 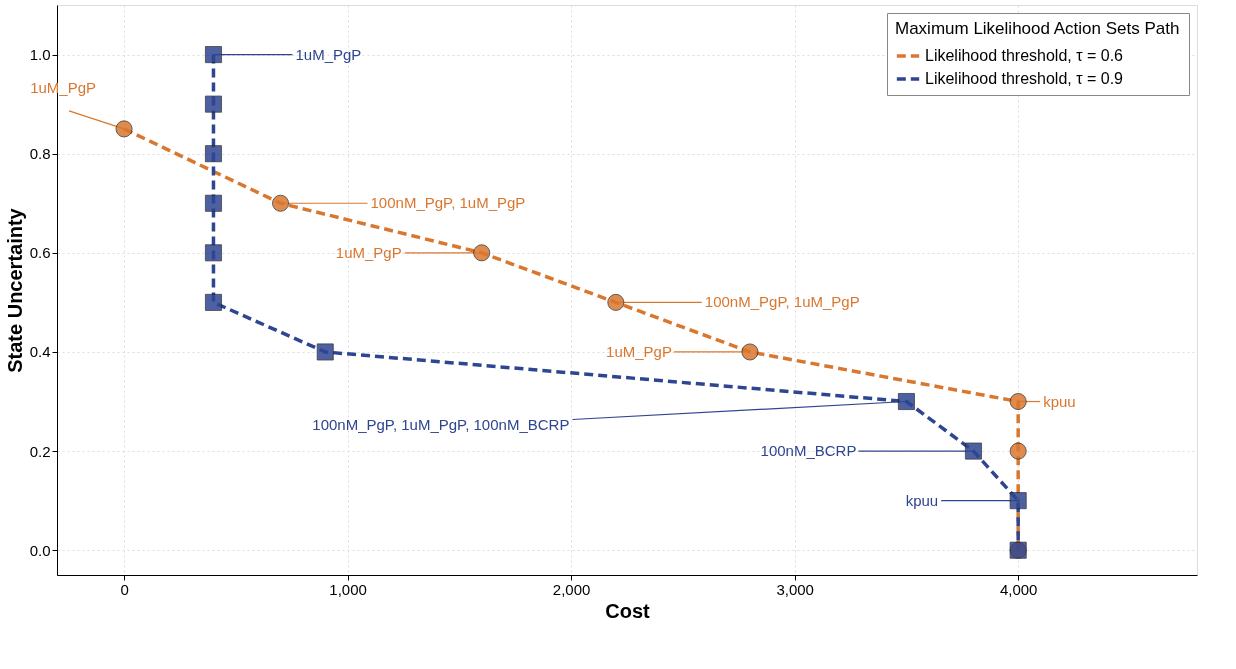 I want to click on annotation: 100nM_PgP, 1uM_PgP, 100nM_BCRP, so click(x=441, y=424).